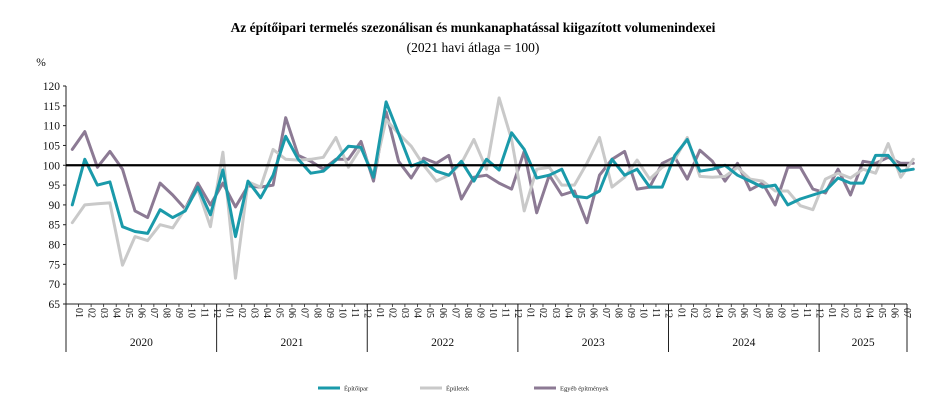 The height and width of the screenshot is (420, 946). Describe the element at coordinates (473, 47) in the screenshot. I see `chart-subtitle: (2021 havi átlaga = 100)` at that location.